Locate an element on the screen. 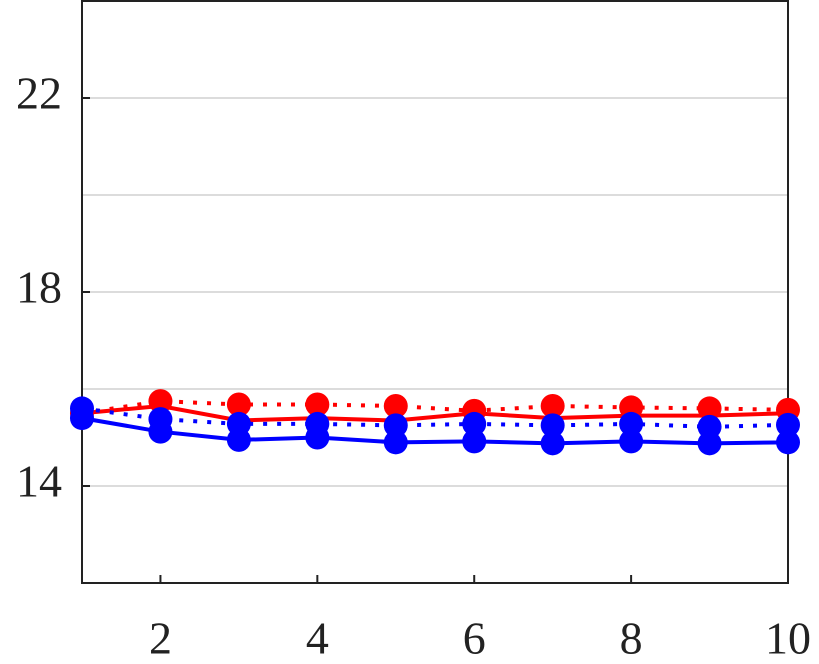 The image size is (819, 664). x-tick-label: 4 is located at coordinates (317, 638).